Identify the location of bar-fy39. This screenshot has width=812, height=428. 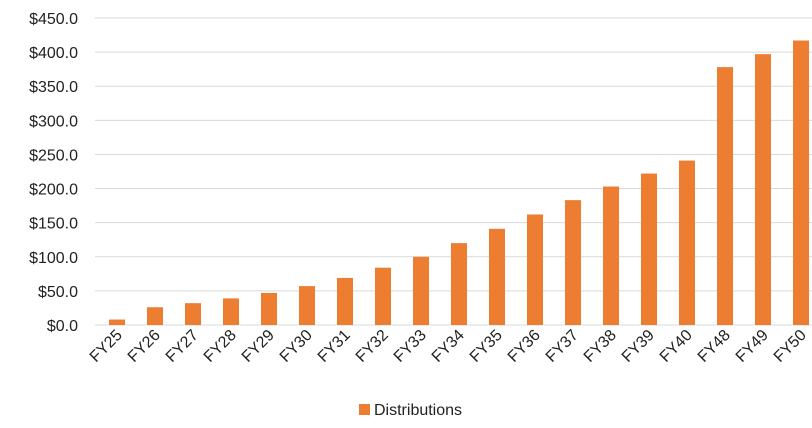
(649, 249).